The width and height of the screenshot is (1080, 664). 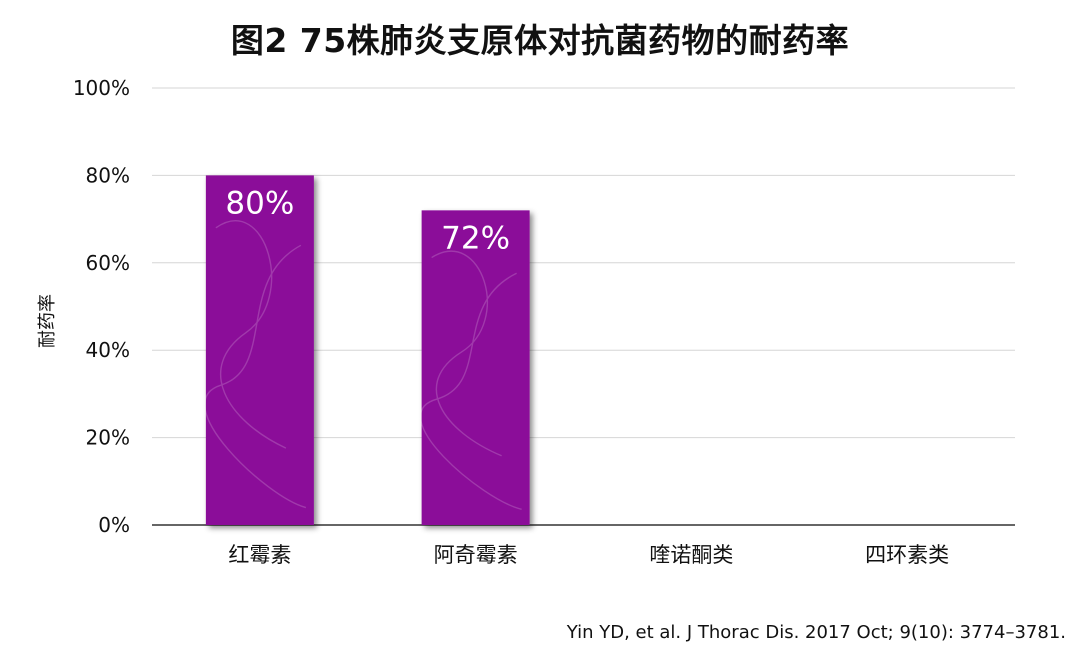 I want to click on data-label: 80%, so click(x=259, y=203).